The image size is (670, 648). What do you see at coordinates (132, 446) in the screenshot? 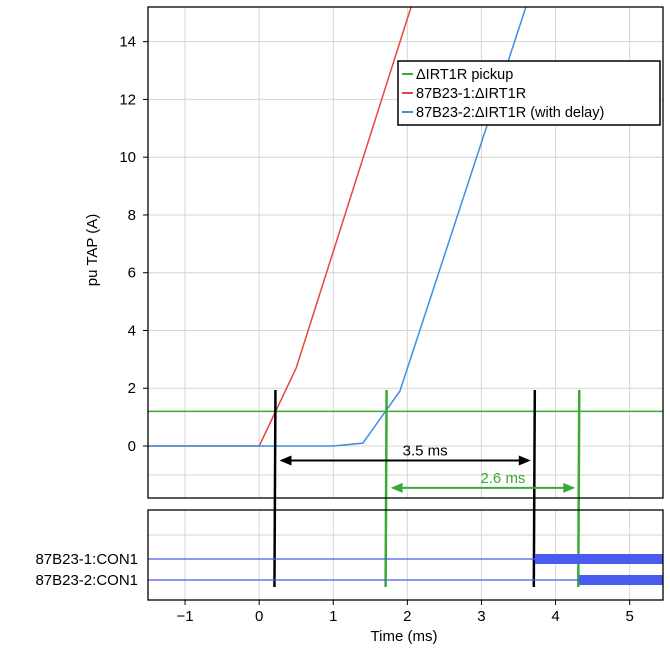
I see `y-tick-label: 0` at bounding box center [132, 446].